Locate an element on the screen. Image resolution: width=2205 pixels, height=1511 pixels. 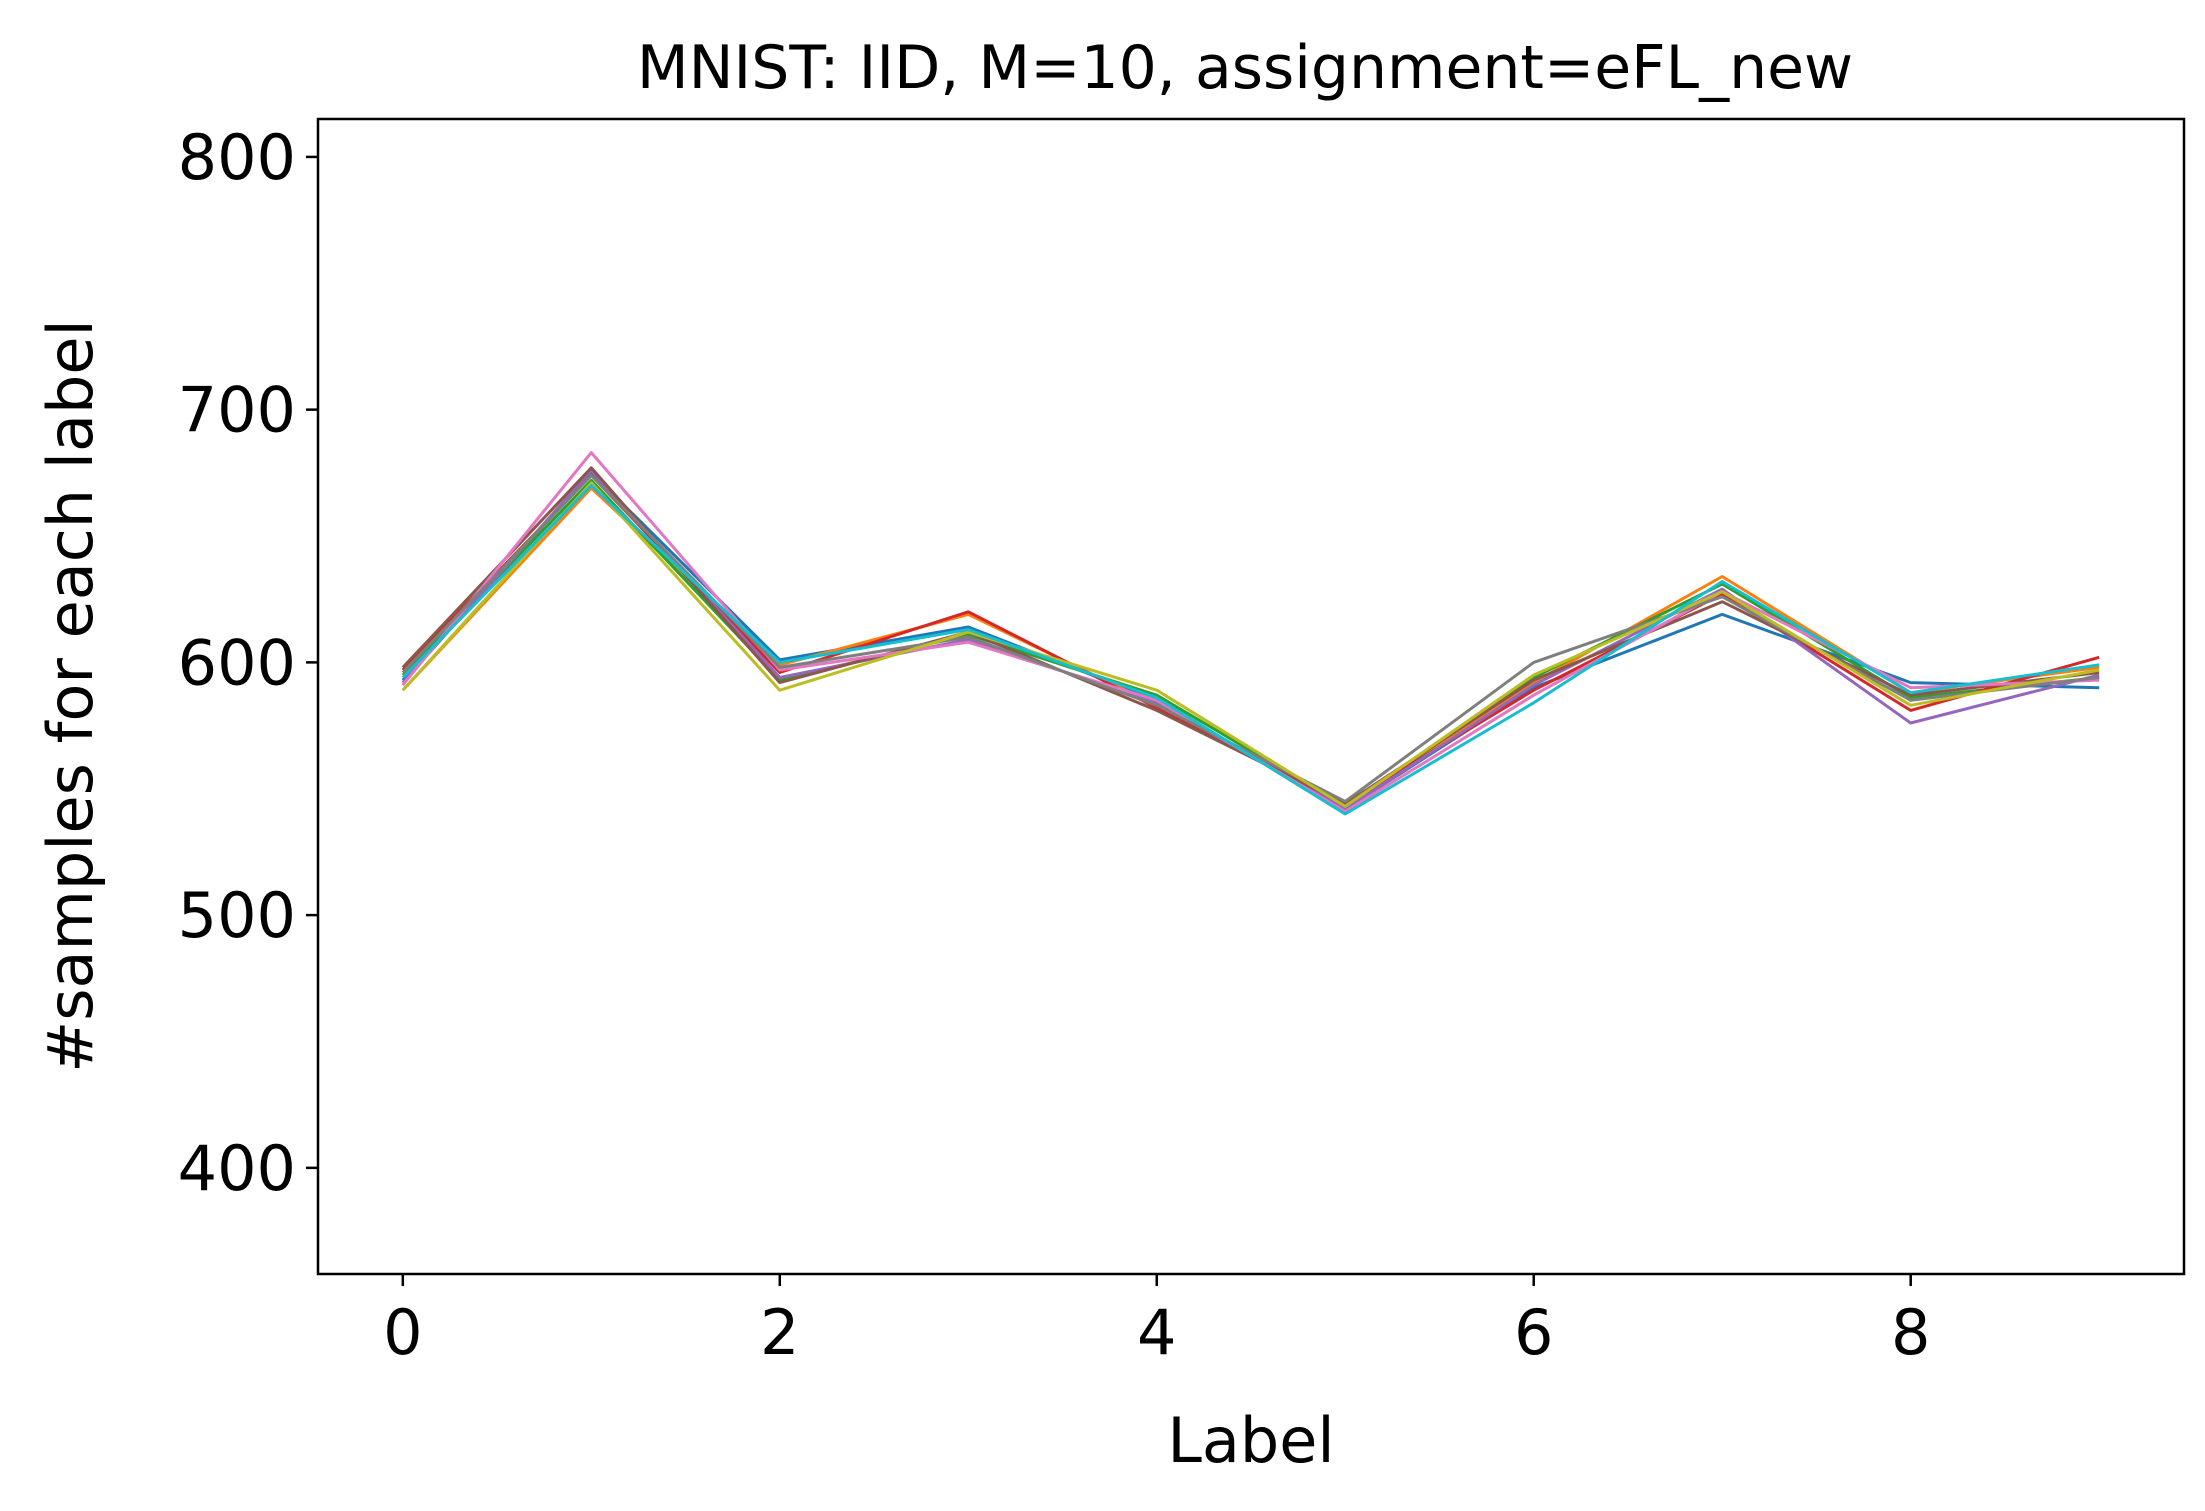
y-tick-label: 700 is located at coordinates (237, 410).